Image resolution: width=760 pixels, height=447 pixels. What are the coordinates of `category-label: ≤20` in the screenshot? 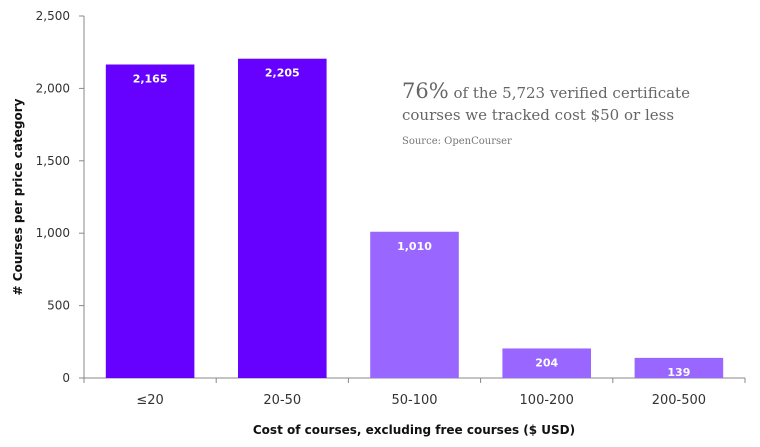 It's located at (149, 400).